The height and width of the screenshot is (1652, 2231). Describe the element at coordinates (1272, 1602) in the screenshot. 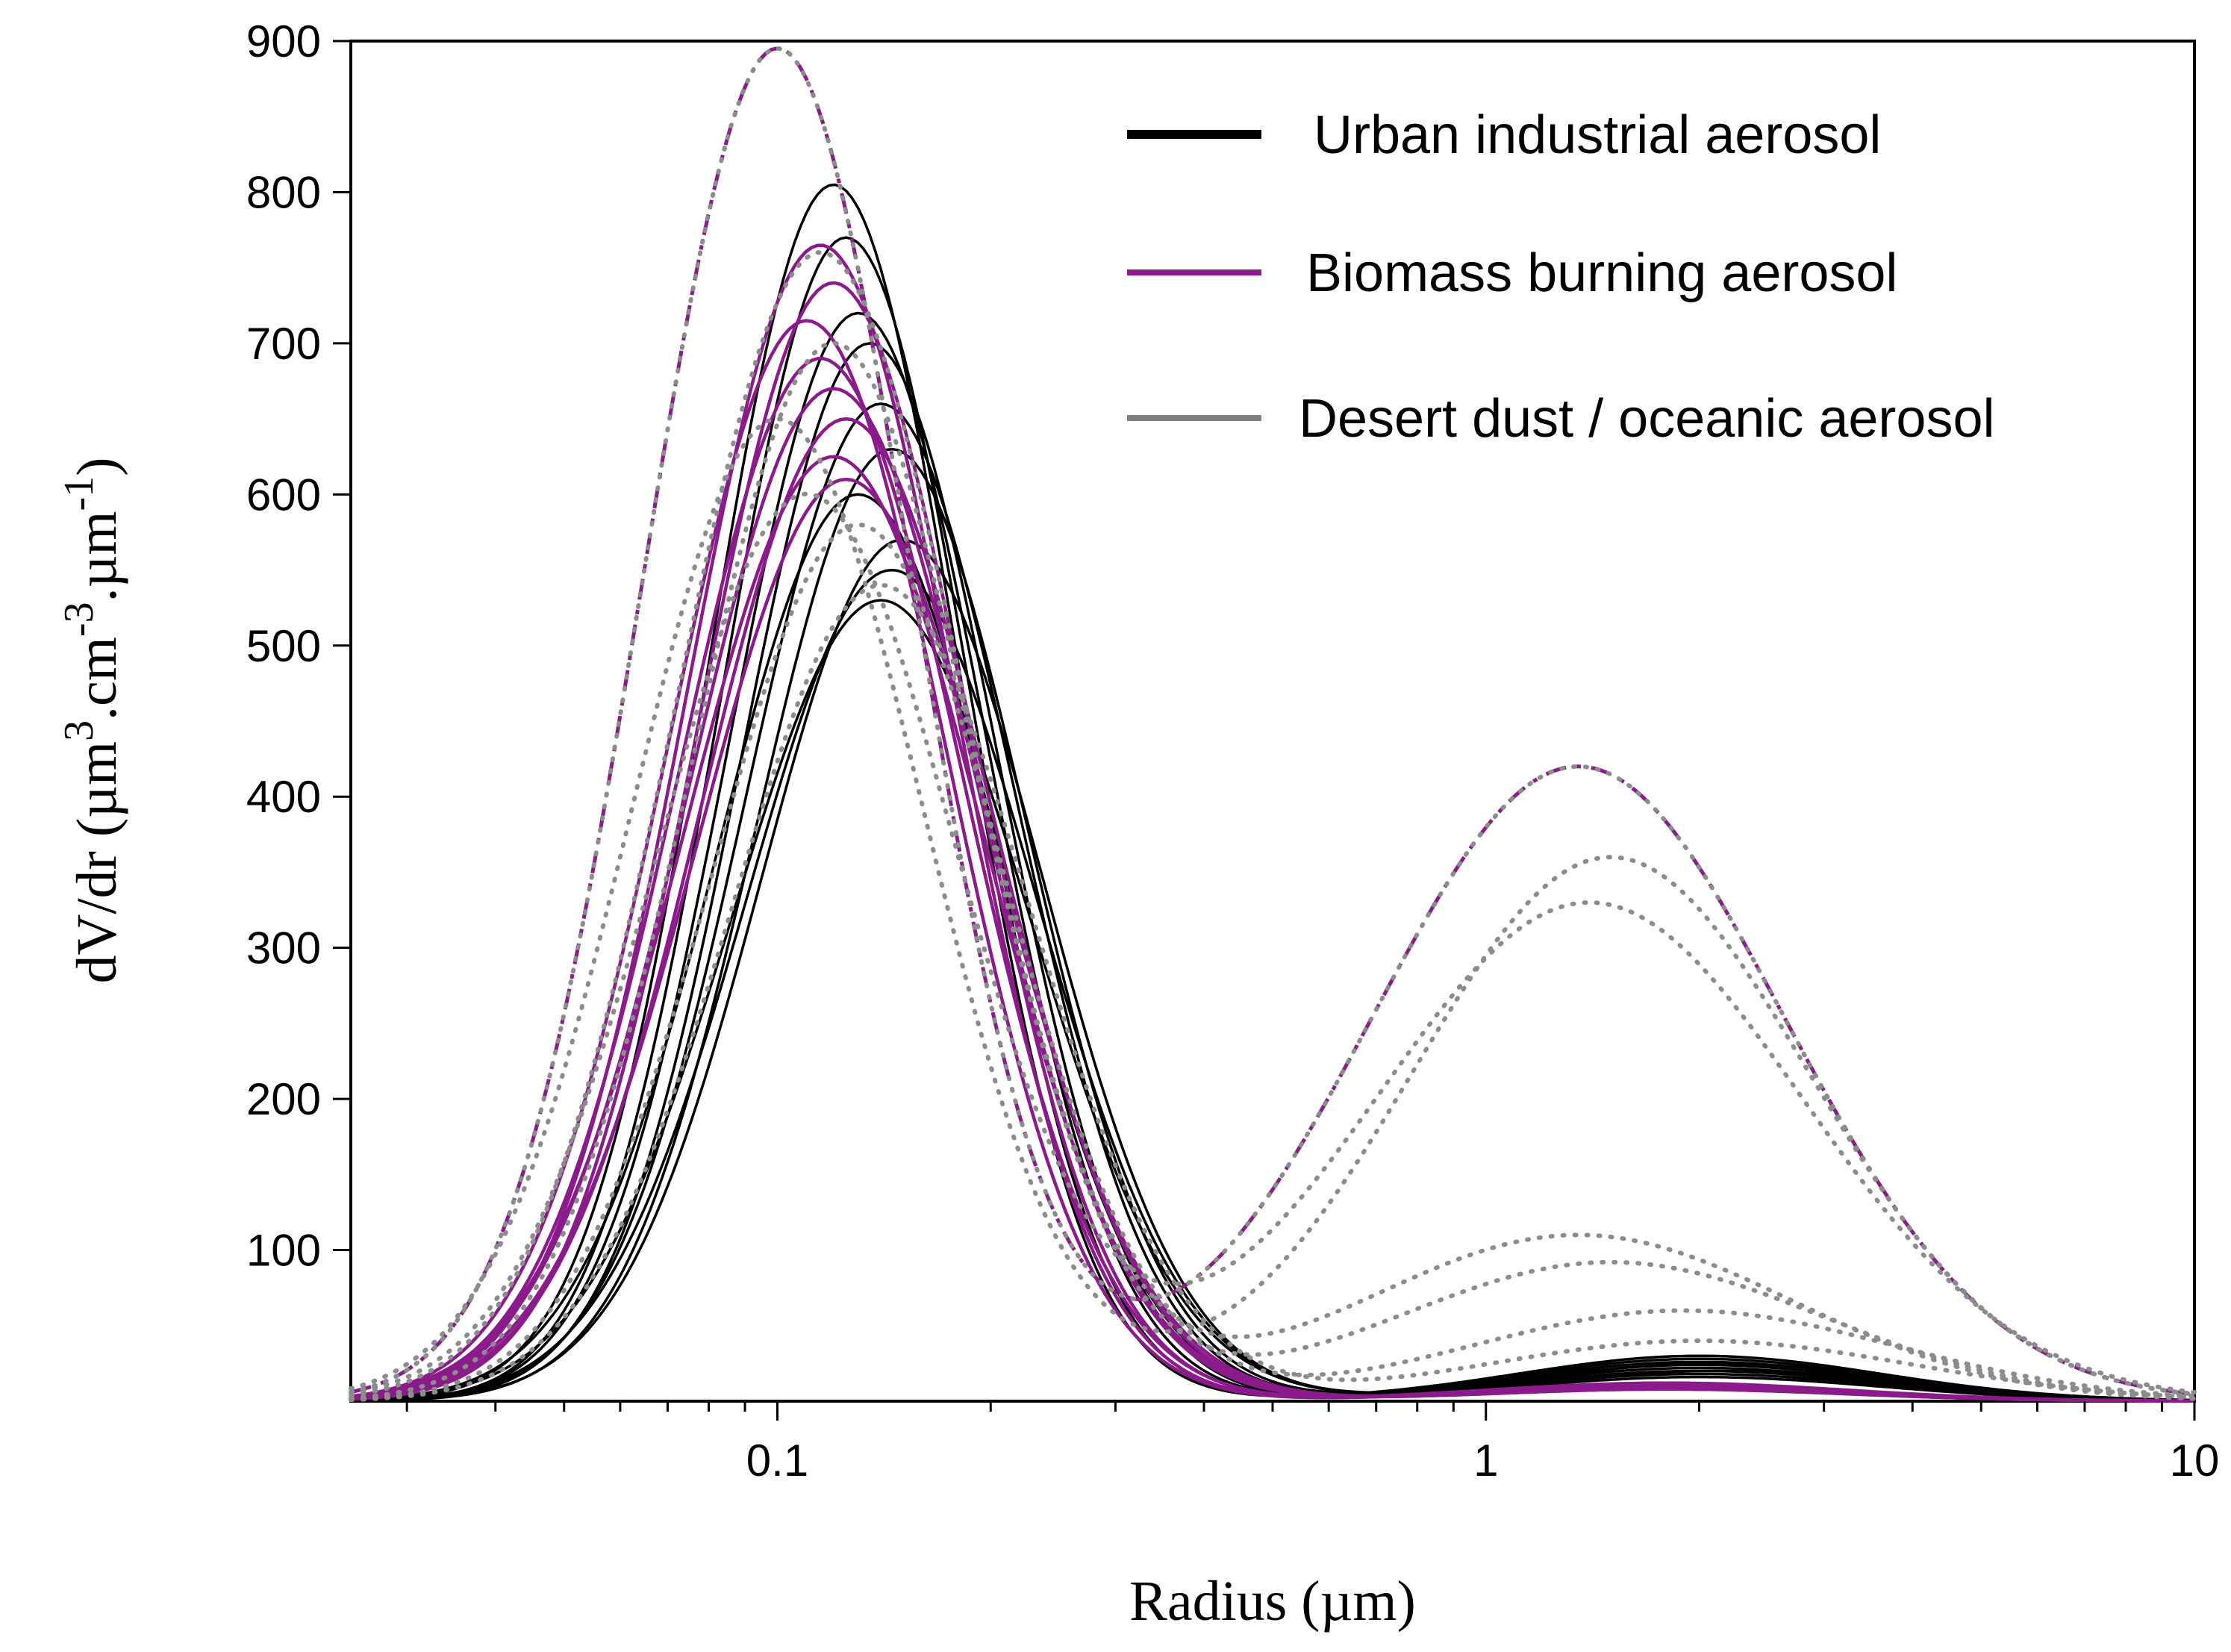

I see `x-axis-title: Radius (µm)` at that location.